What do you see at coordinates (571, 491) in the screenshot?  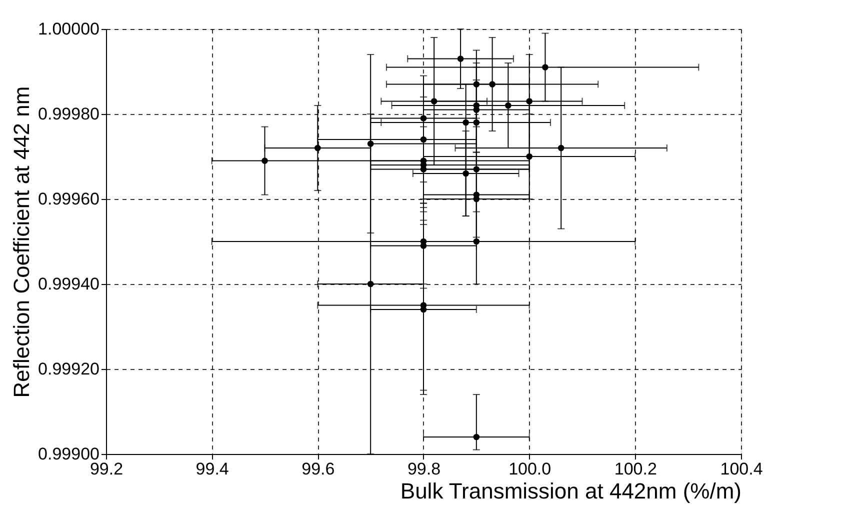 I see `x-axis-title: Bulk Transmission at 442nm (%/m)` at bounding box center [571, 491].